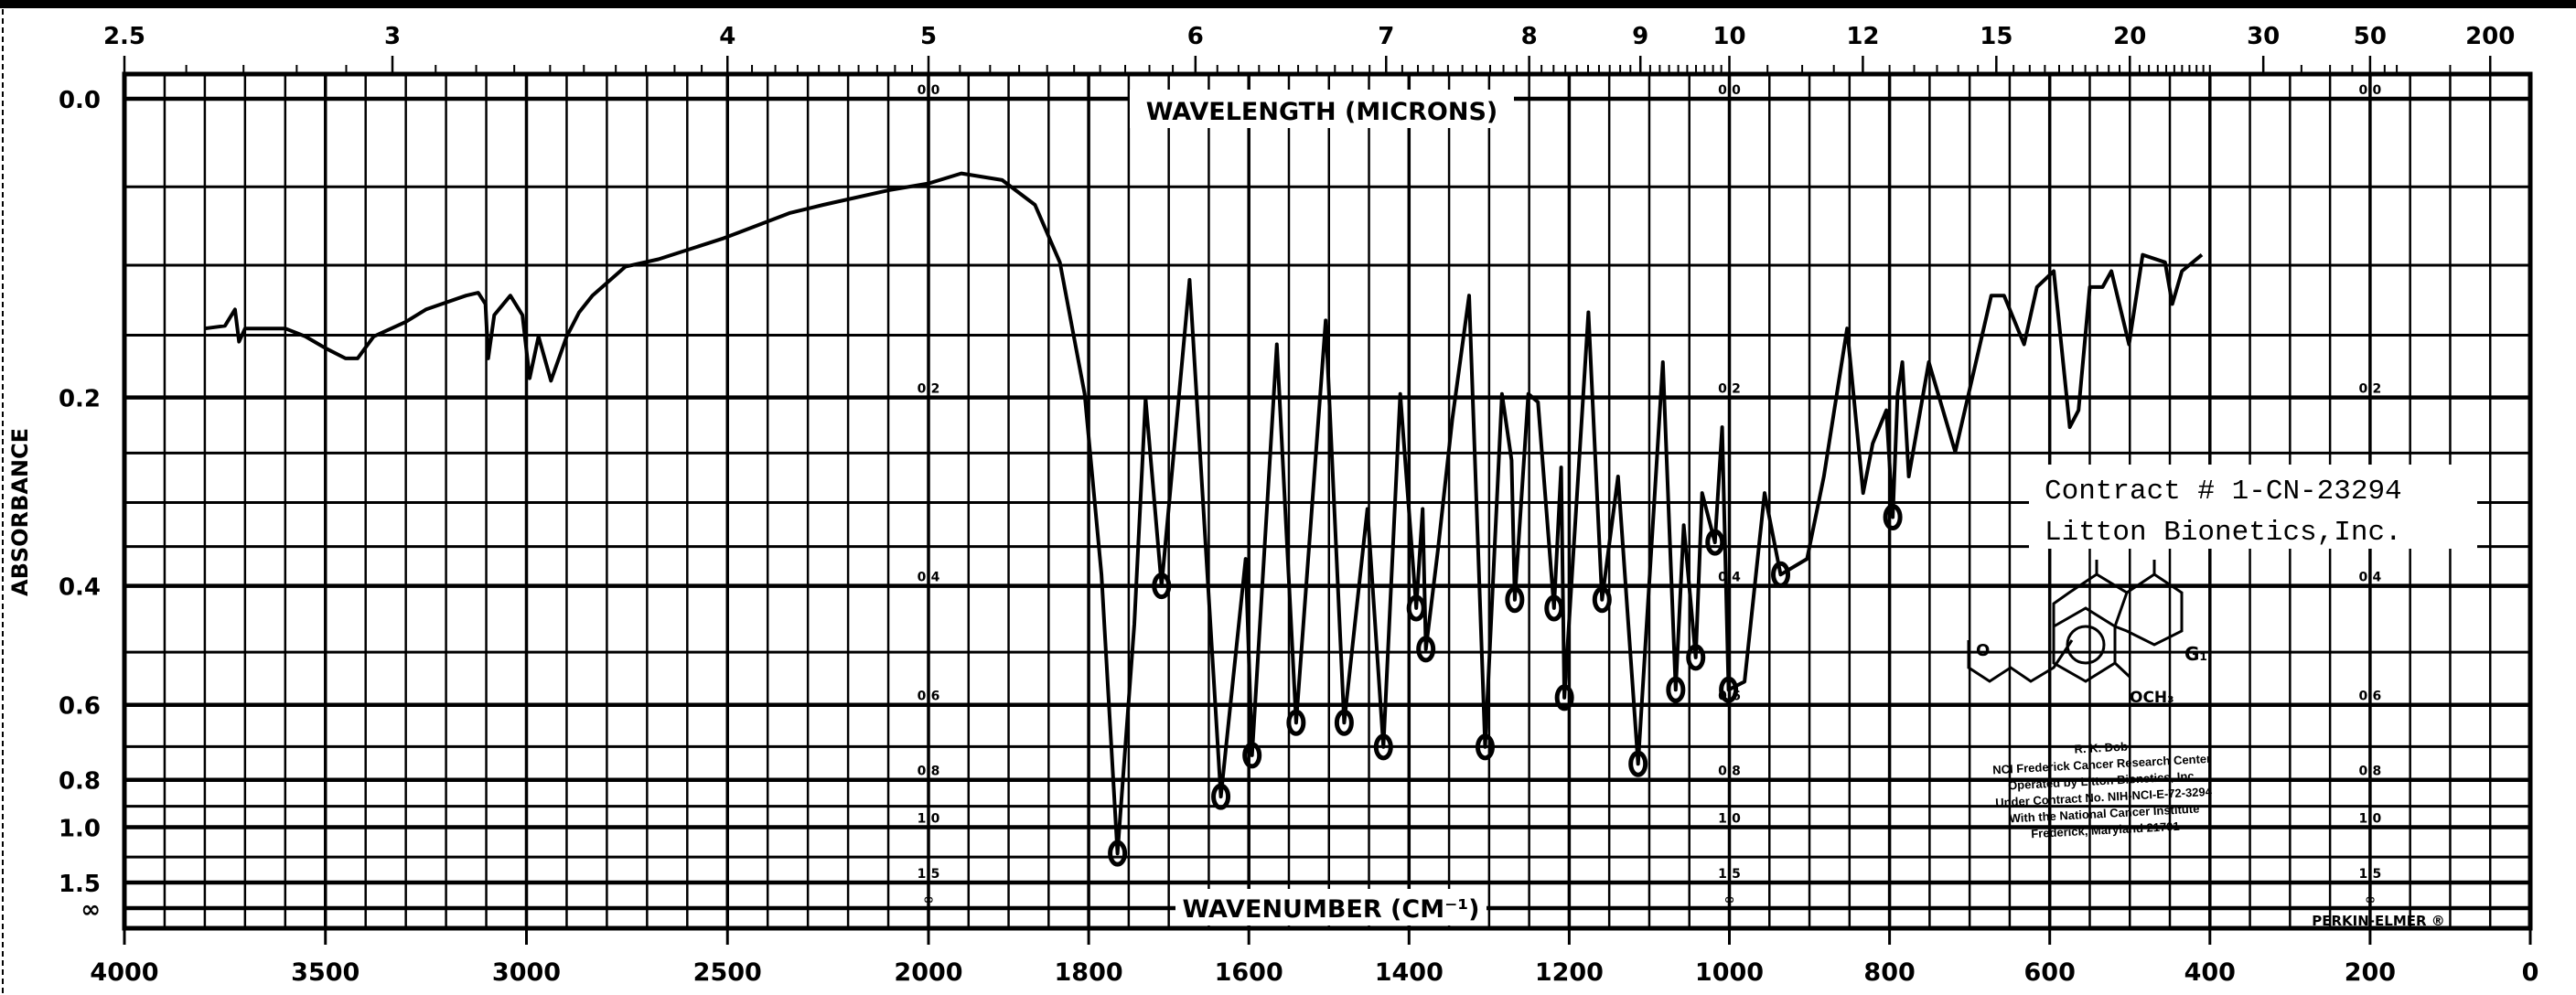 This screenshot has width=2576, height=995. What do you see at coordinates (2490, 37) in the screenshot?
I see `top-tick-label: 200` at bounding box center [2490, 37].